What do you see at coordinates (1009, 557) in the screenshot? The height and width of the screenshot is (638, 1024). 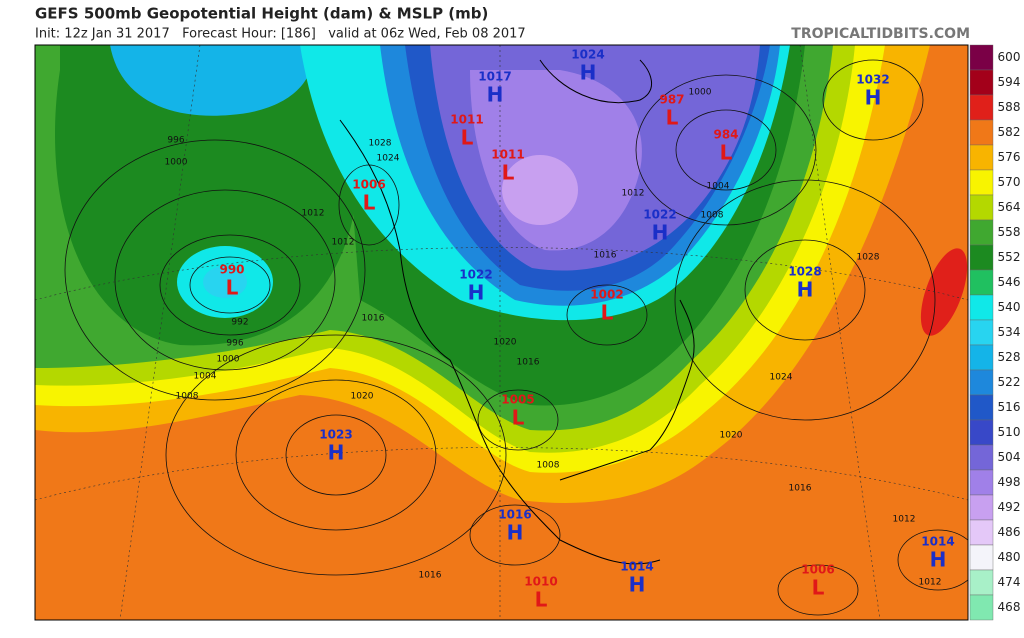 I see `colorbar-label: 480` at bounding box center [1009, 557].